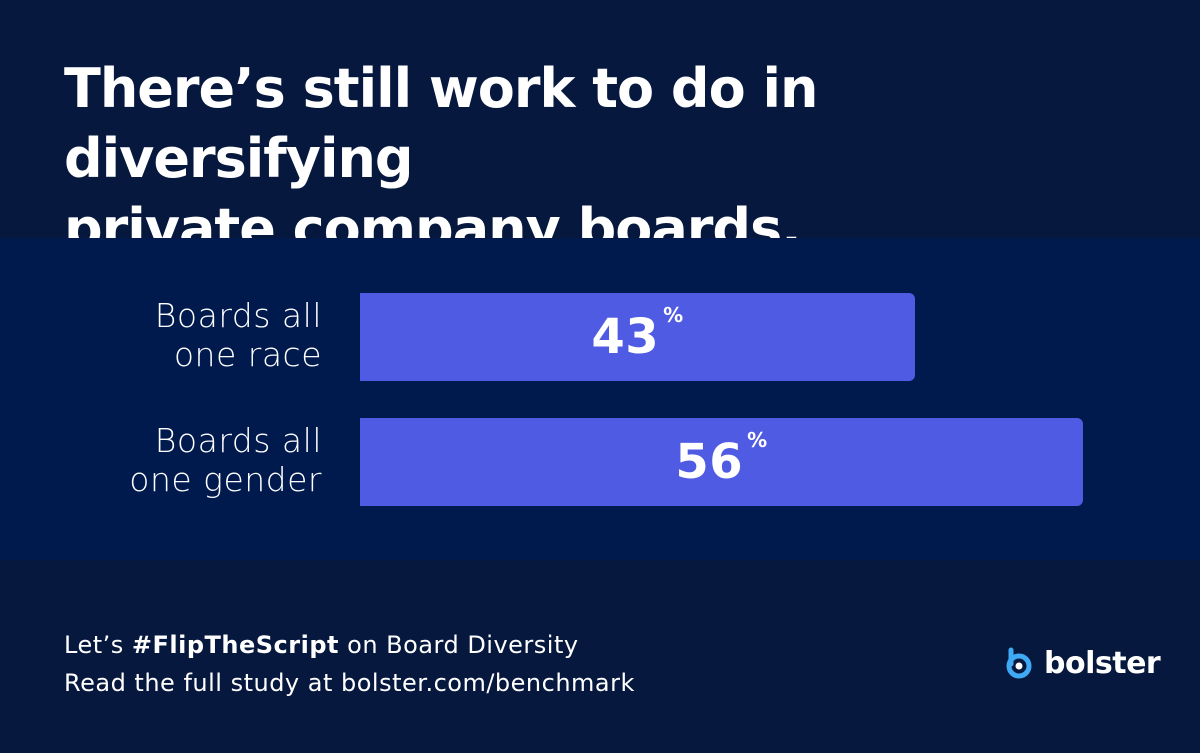 The height and width of the screenshot is (753, 1200). I want to click on bar: 43%, so click(637, 337).